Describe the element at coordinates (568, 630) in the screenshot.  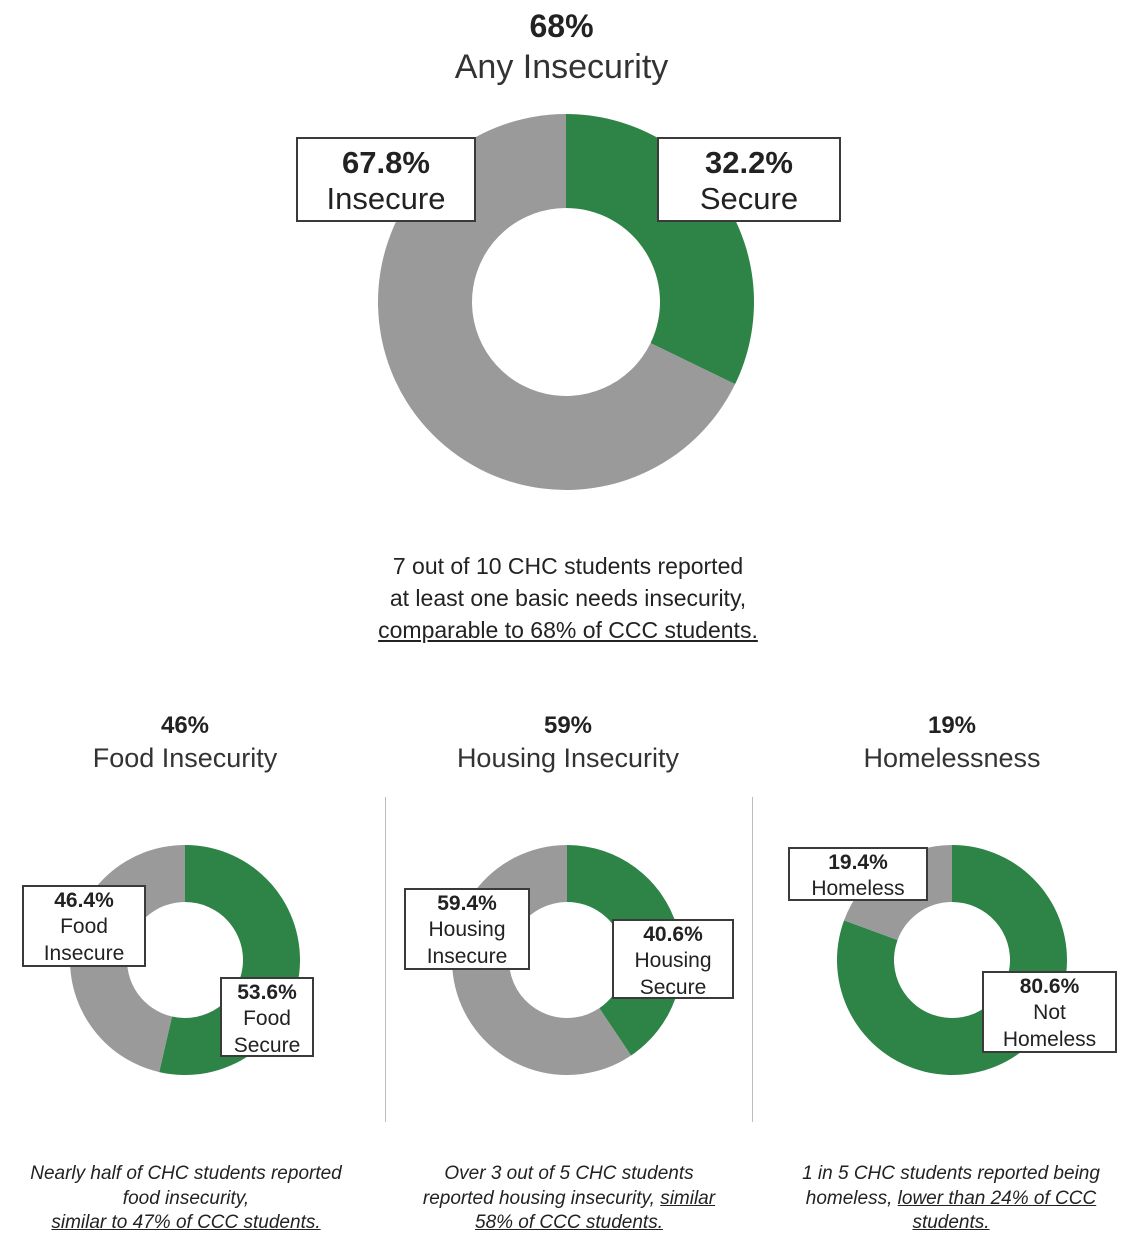
I see `main-note-line3: comparable to 68% of CCC students.` at that location.